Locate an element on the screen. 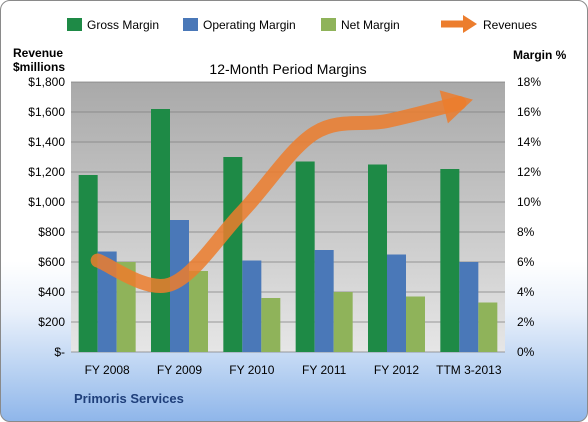 This screenshot has height=422, width=588. x-tick-label: FY 2008 is located at coordinates (107, 370).